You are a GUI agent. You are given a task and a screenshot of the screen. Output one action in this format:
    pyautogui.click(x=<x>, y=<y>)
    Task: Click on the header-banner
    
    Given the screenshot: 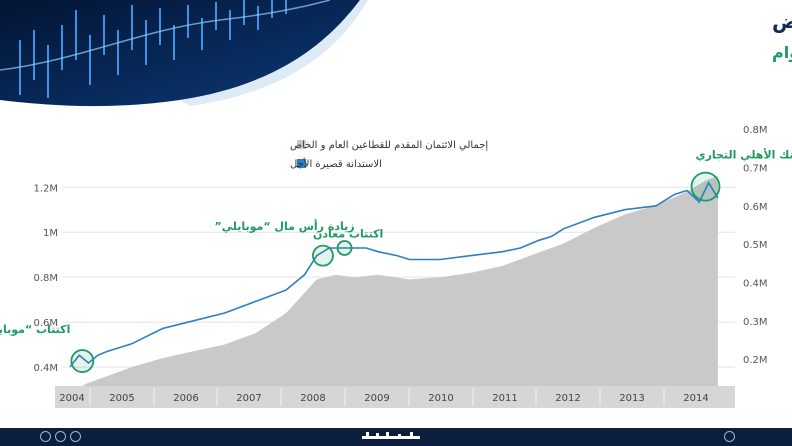 What is the action you would take?
    pyautogui.click(x=184, y=53)
    